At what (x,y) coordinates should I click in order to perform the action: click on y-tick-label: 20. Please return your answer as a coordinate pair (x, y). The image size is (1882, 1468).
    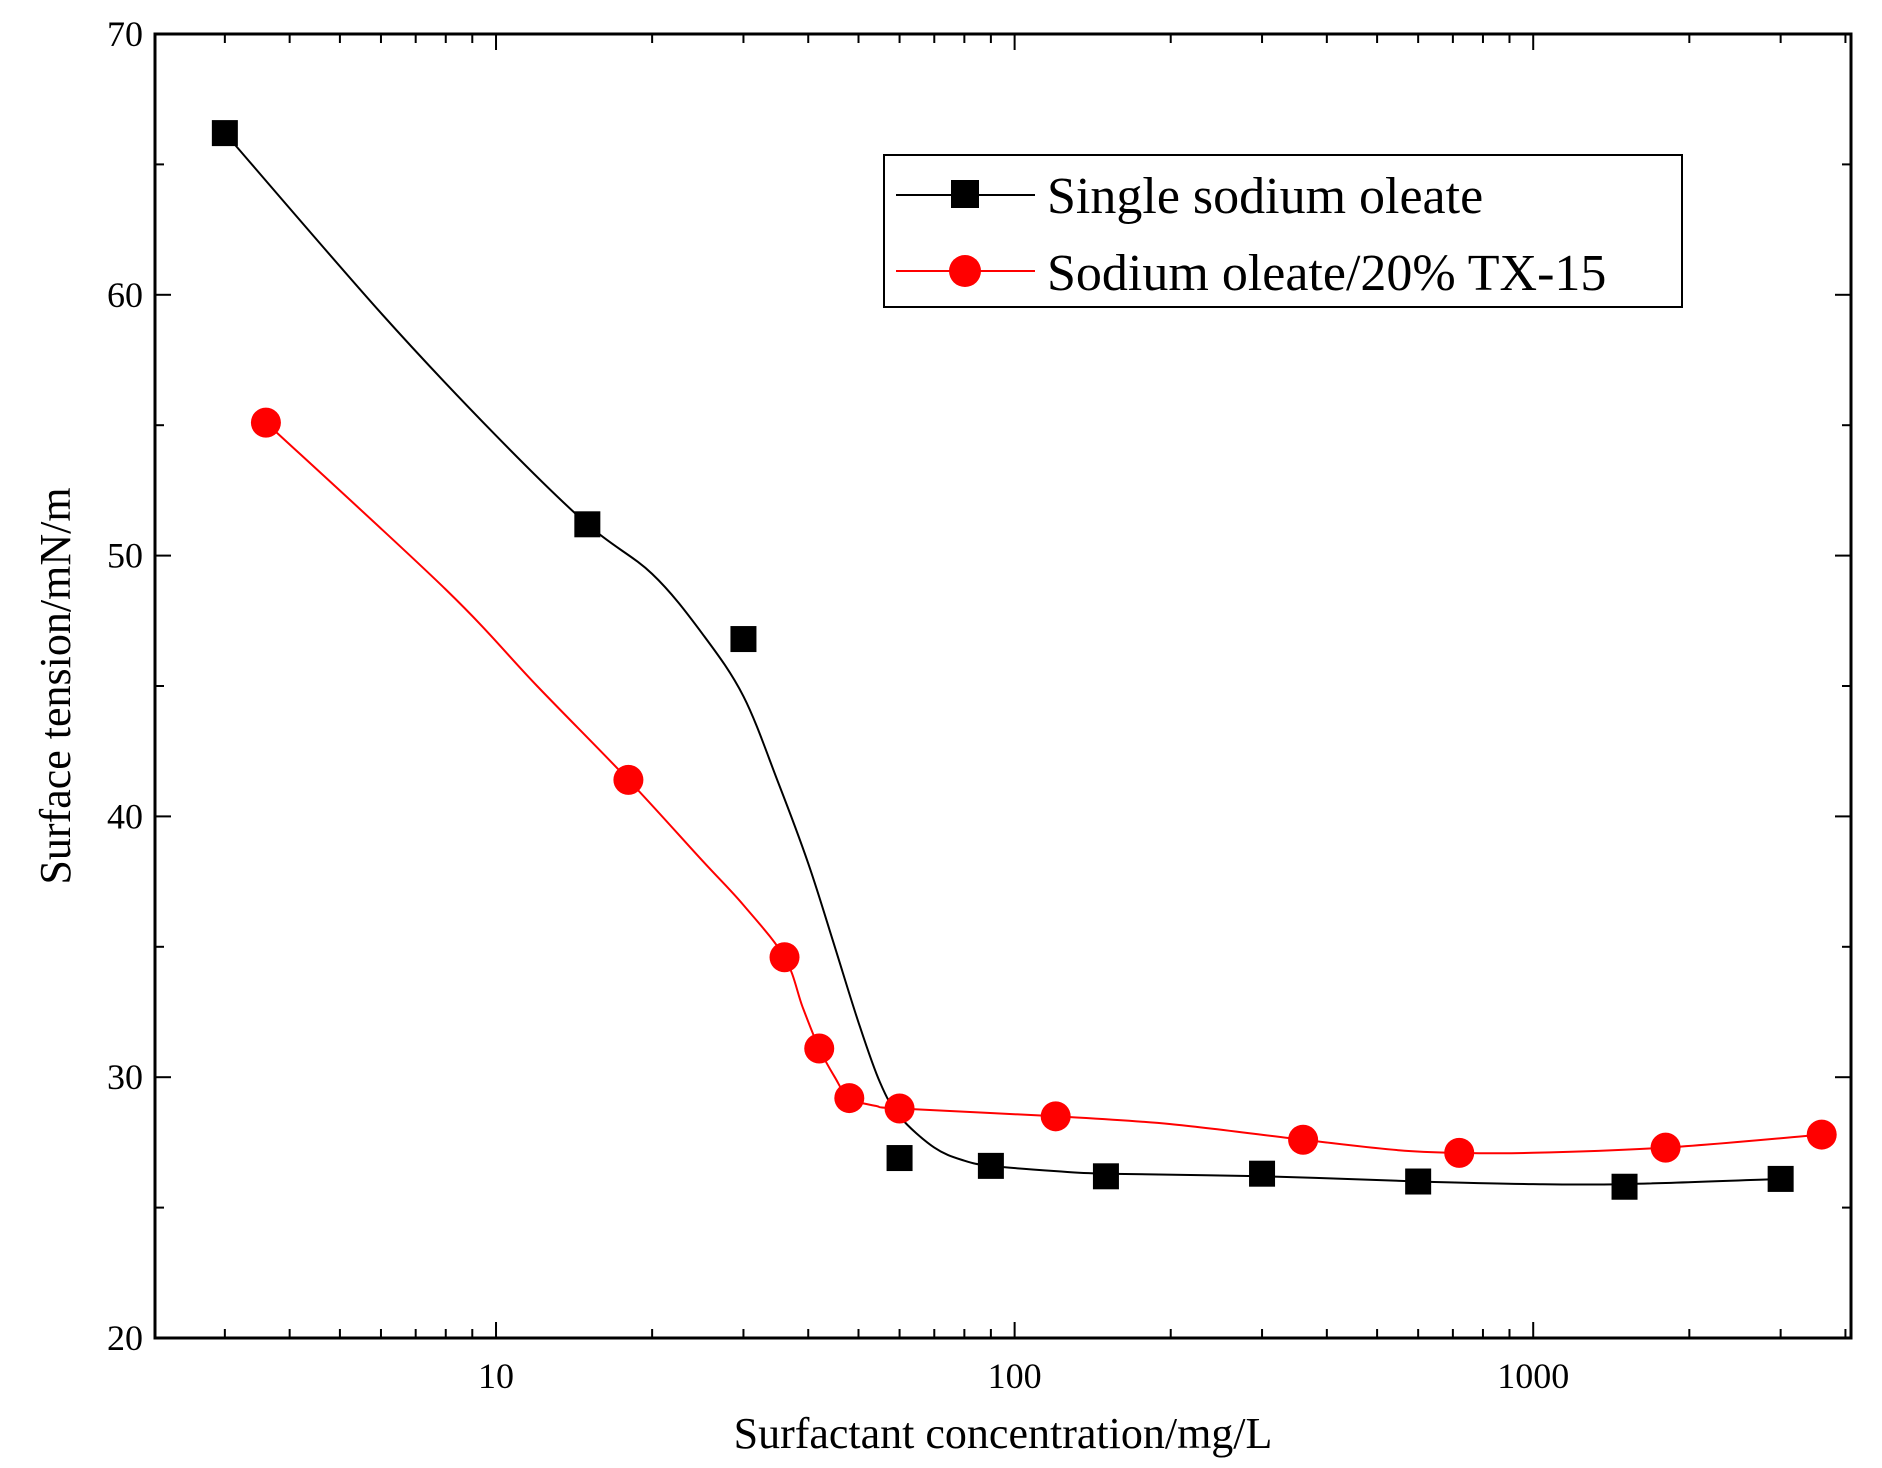
    Looking at the image, I should click on (125, 1338).